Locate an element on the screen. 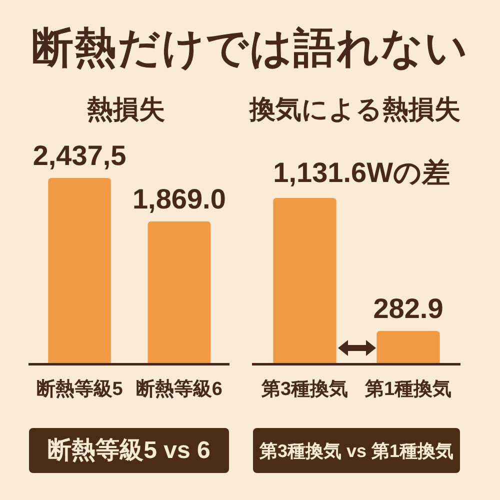  data-label: 2,437,5 is located at coordinates (79, 155).